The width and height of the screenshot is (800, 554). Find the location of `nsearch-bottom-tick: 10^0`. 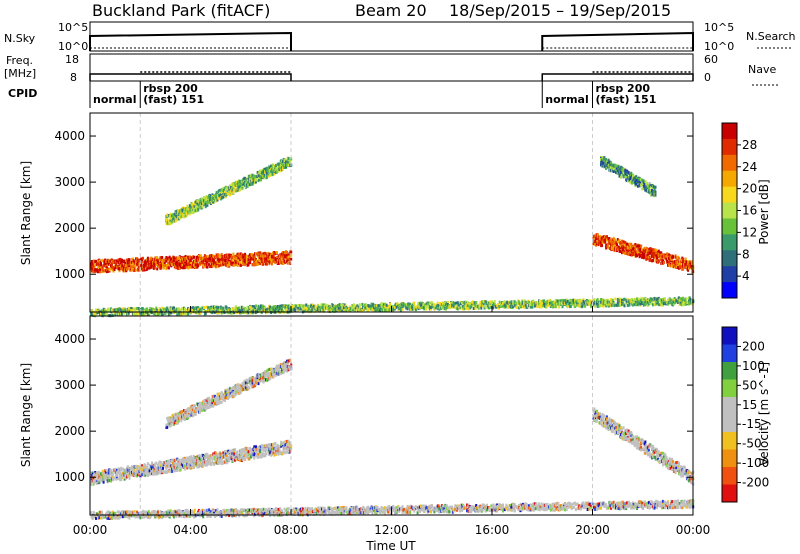

nsearch-bottom-tick: 10^0 is located at coordinates (719, 46).